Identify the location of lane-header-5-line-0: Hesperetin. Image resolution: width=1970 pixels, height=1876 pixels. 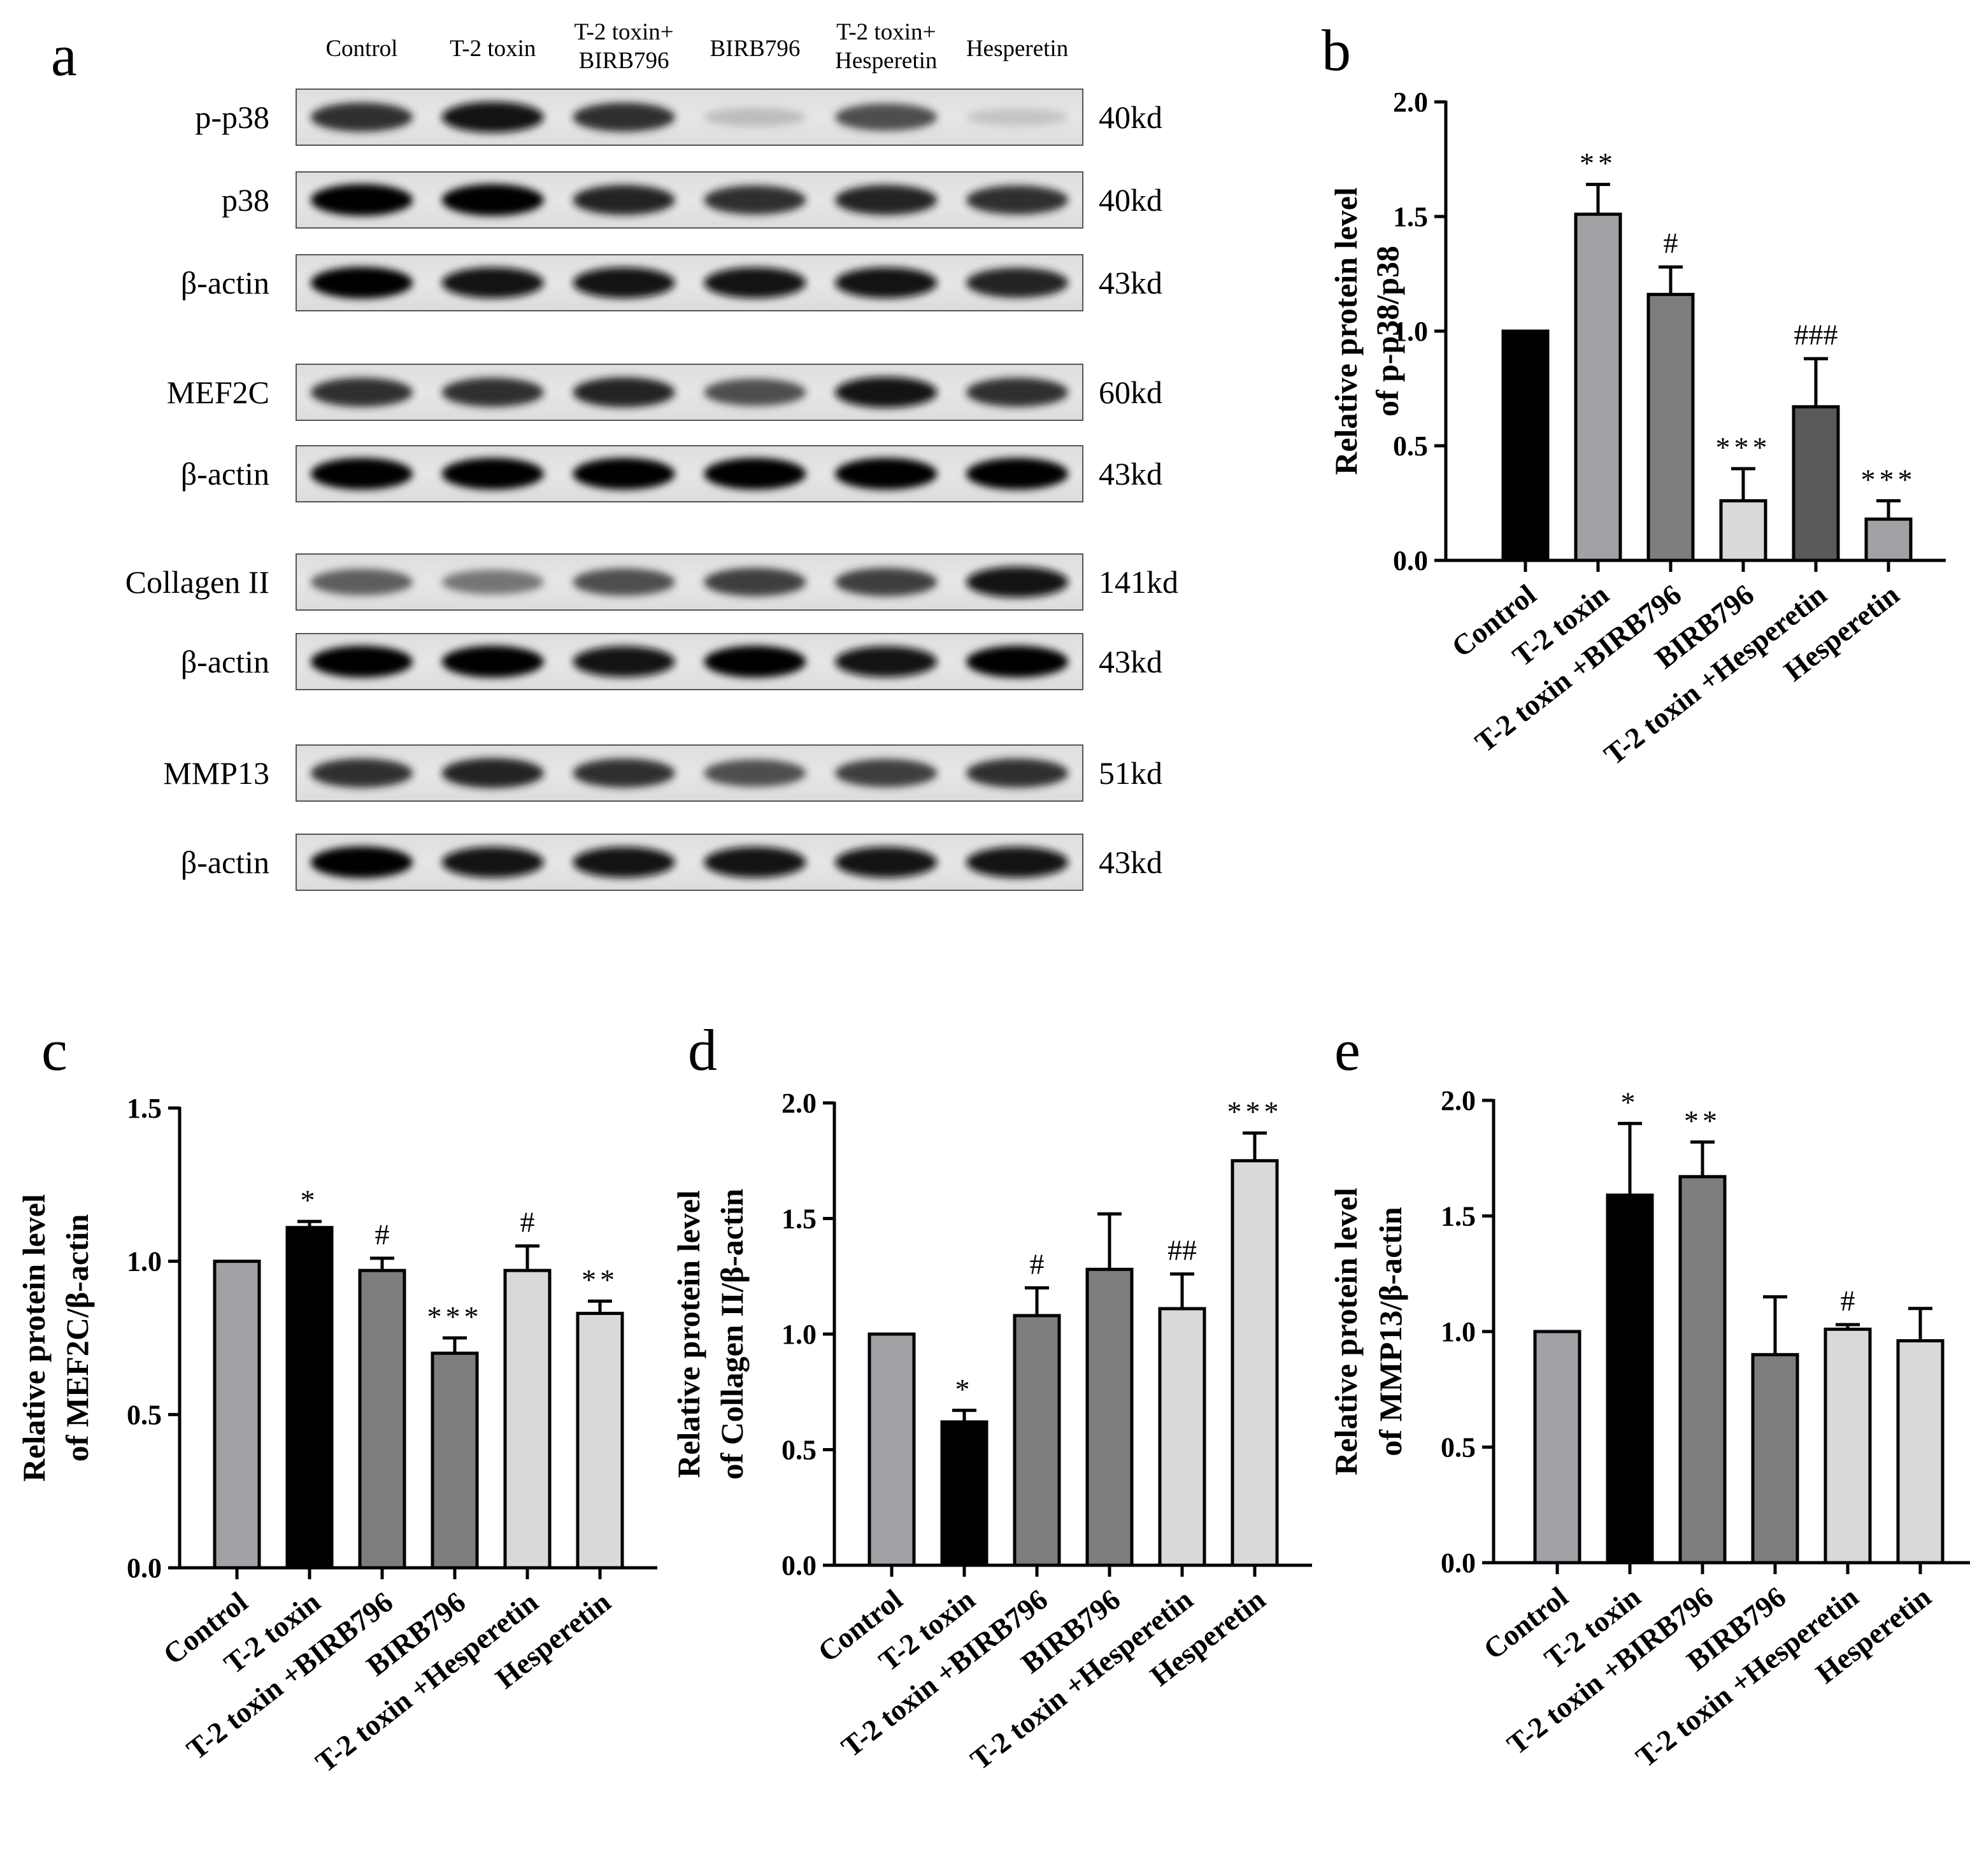
(1017, 49).